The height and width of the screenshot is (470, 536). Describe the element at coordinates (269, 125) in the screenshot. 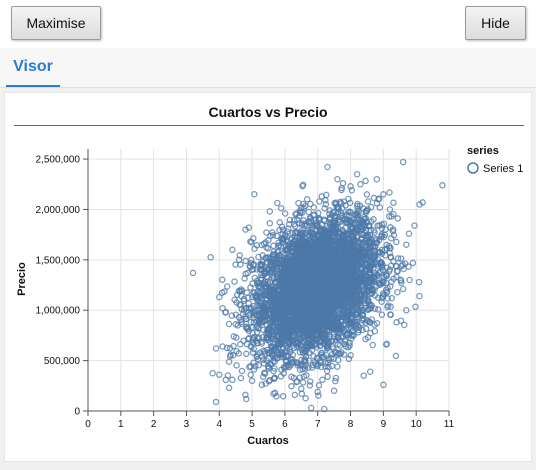

I see `title-divider` at that location.